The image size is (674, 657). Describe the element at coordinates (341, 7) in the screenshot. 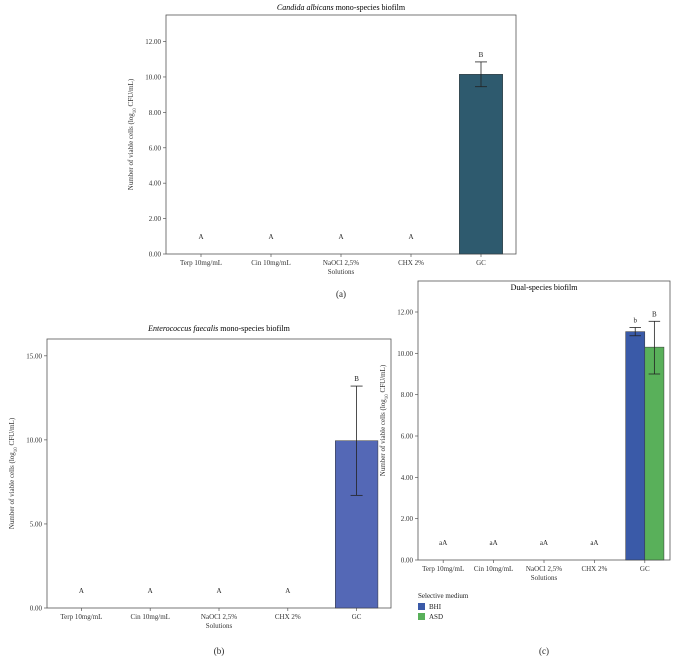

I see `chart-title: Candida albicans mono-species biofilm` at that location.